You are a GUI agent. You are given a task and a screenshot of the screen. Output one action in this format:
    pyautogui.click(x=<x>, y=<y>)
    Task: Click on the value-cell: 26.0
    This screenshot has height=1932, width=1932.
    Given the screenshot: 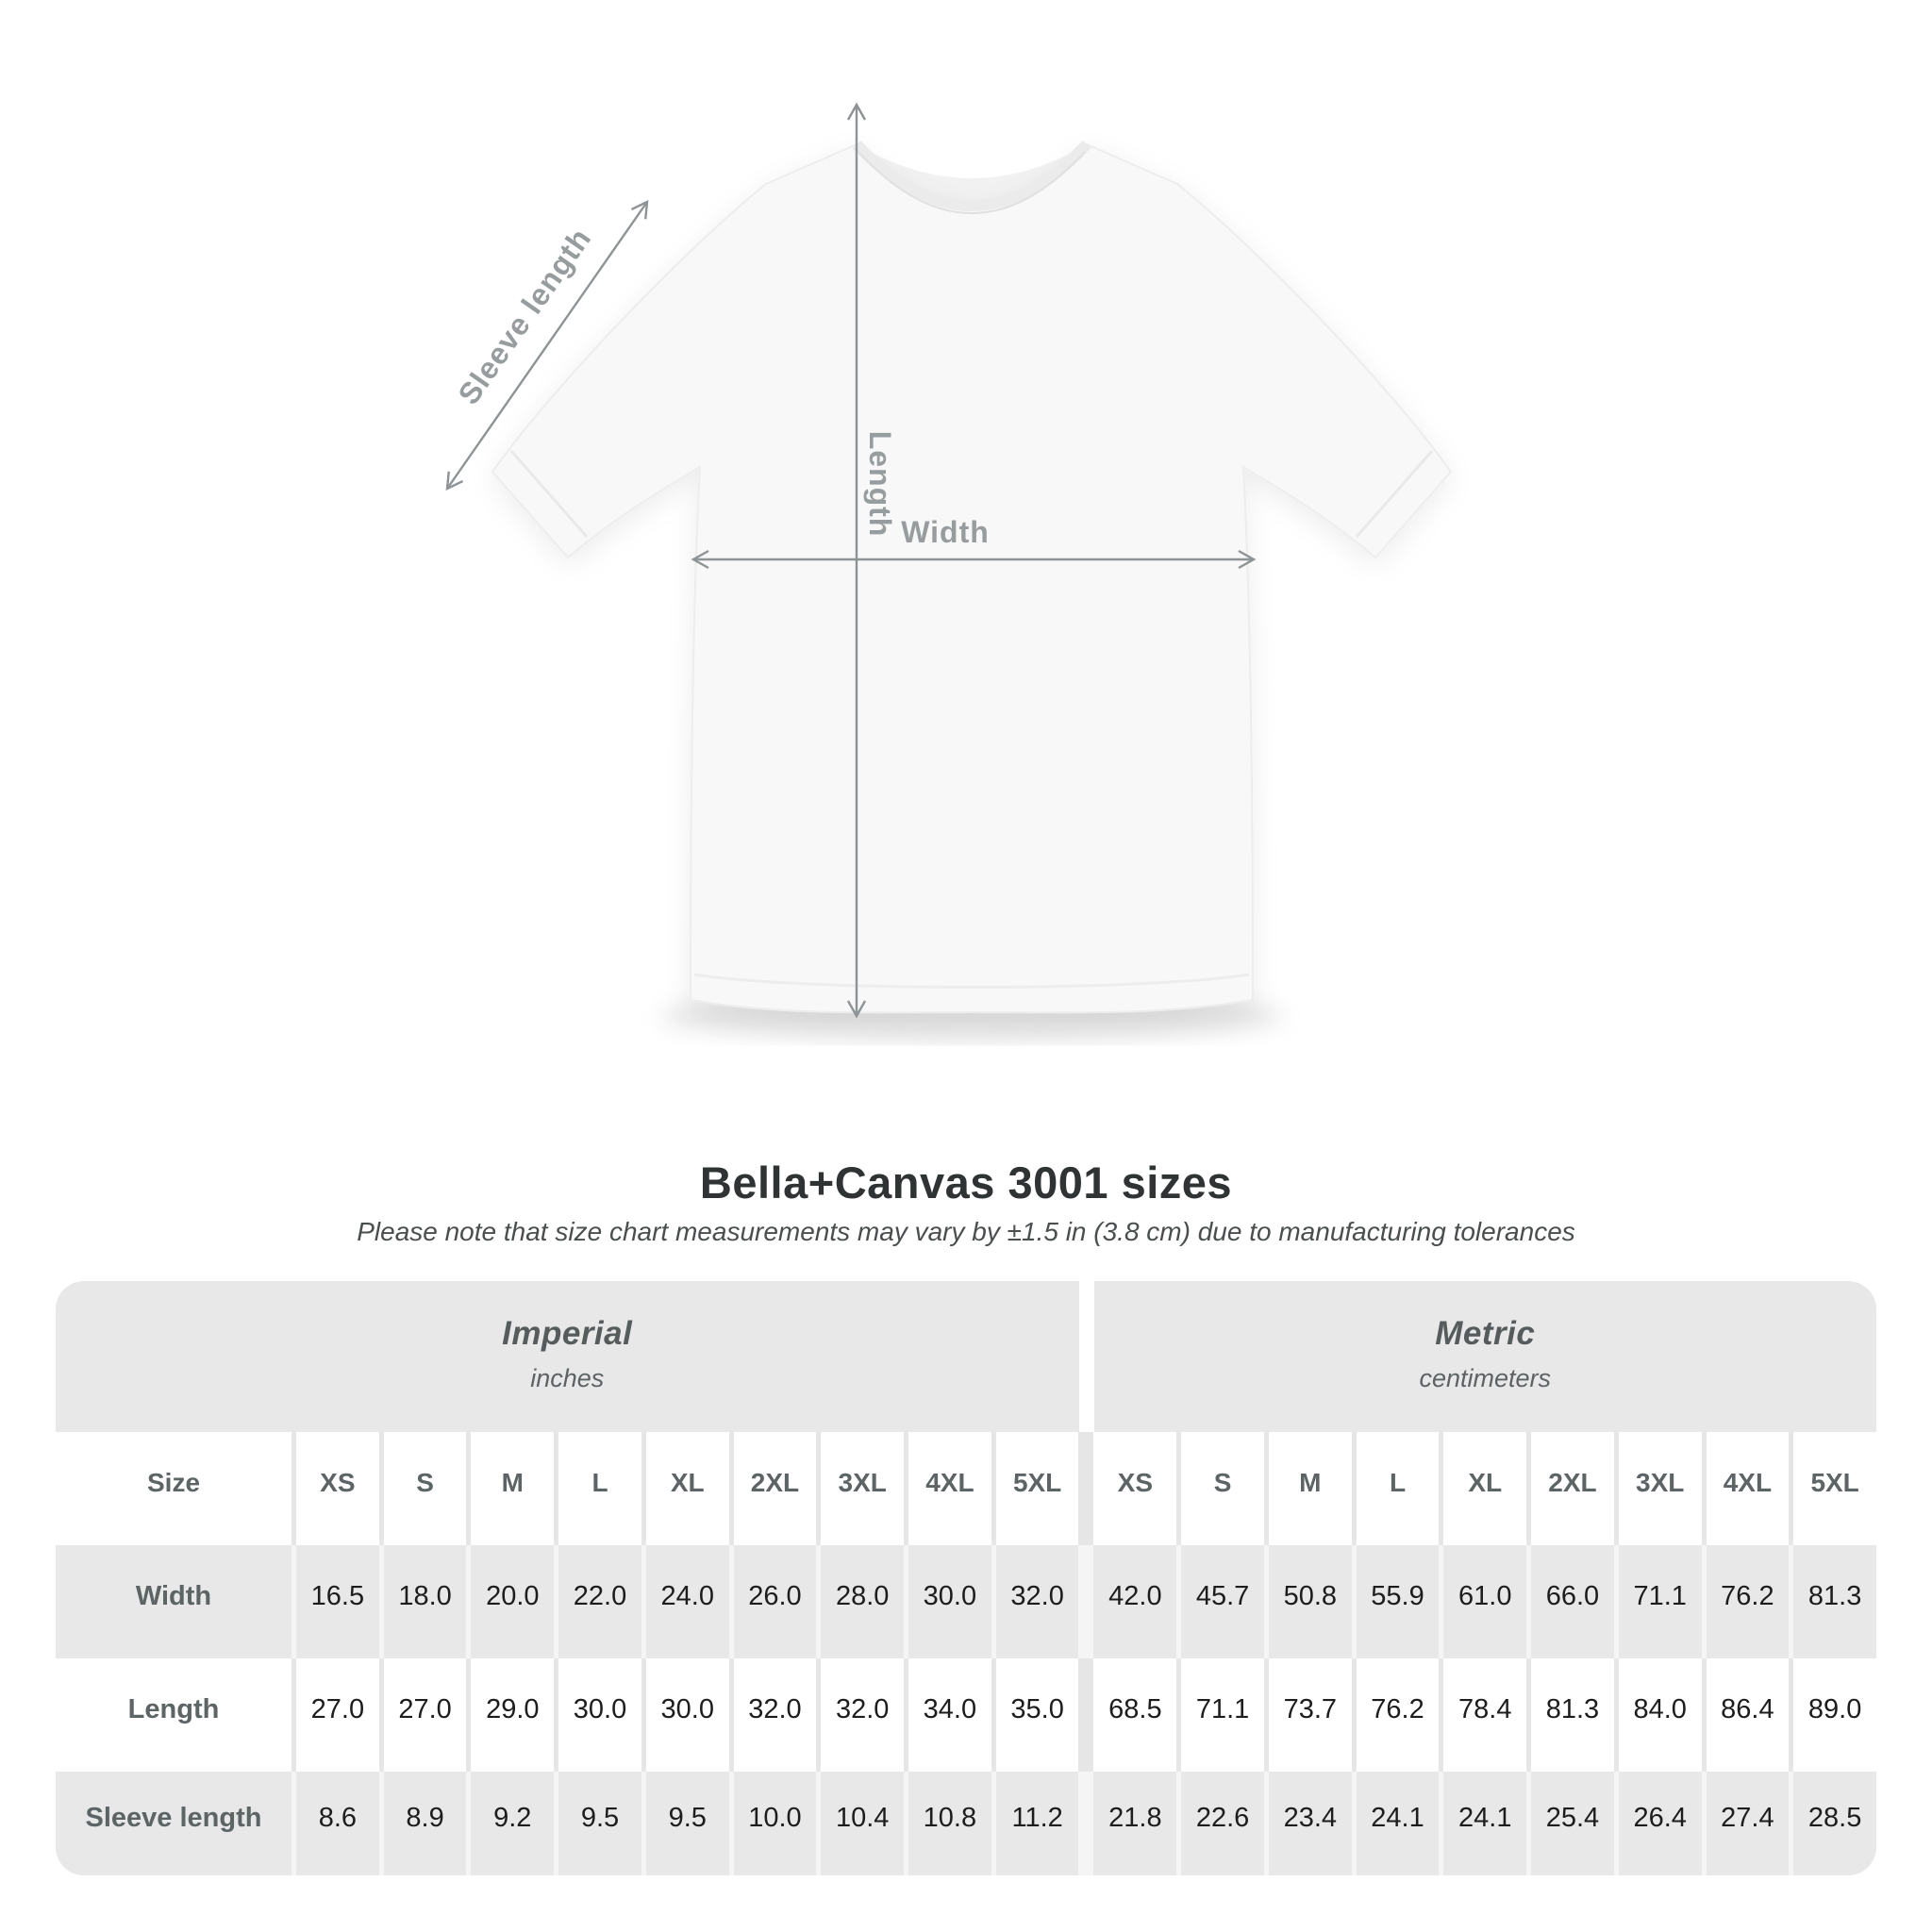 What is the action you would take?
    pyautogui.click(x=775, y=1601)
    